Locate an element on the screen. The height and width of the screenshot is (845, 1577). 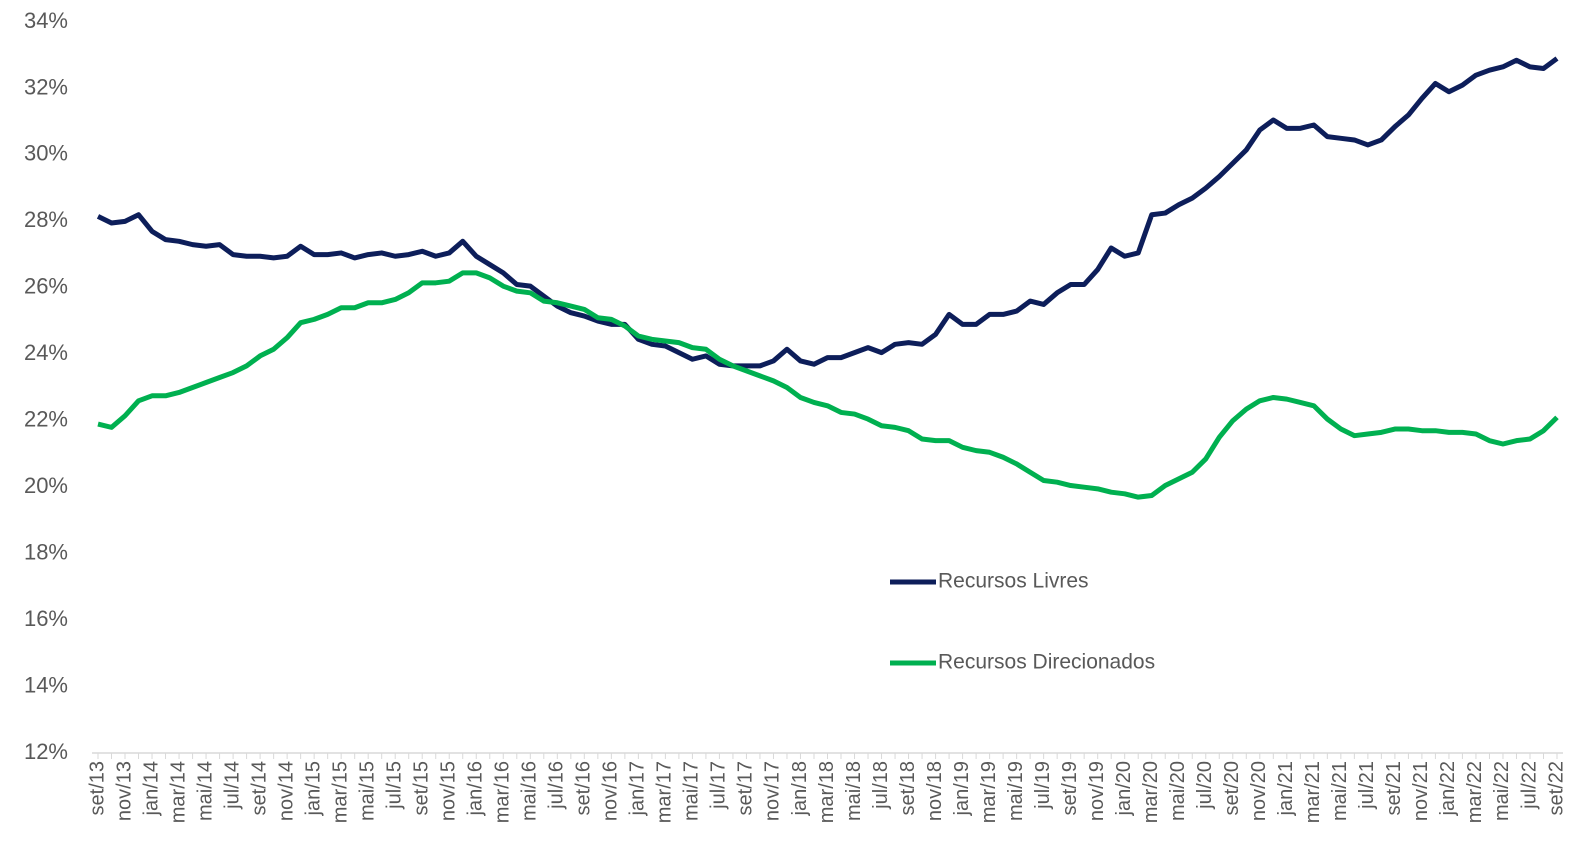
x-tick-label: nov/15 is located at coordinates (449, 791).